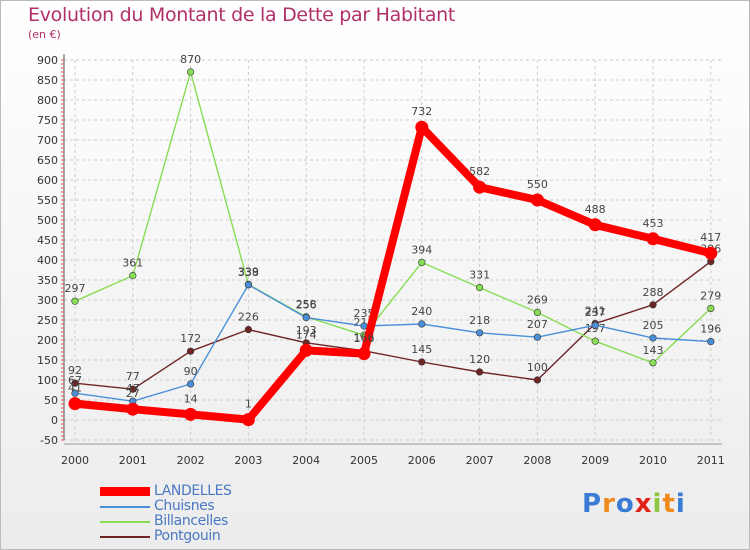 This screenshot has width=750, height=550. I want to click on data-label: 218, so click(479, 320).